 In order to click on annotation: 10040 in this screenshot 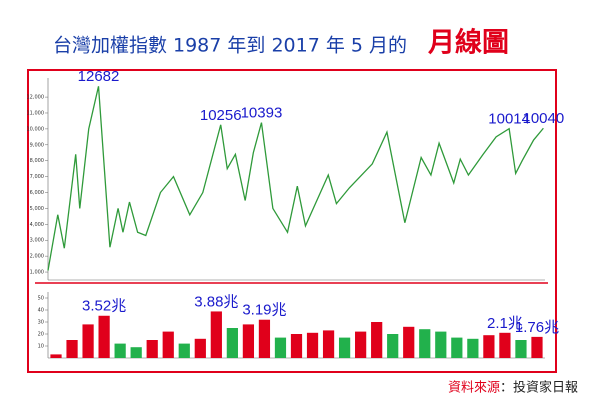, I will do `click(544, 118)`.